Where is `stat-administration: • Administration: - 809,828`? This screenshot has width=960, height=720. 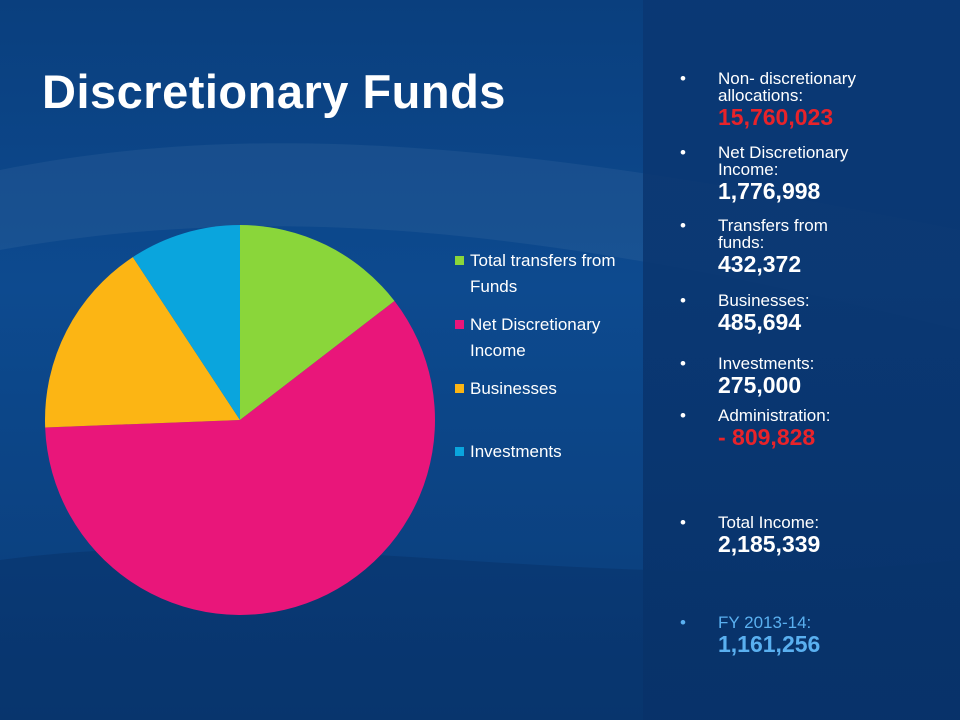 stat-administration: • Administration: - 809,828 is located at coordinates (815, 428).